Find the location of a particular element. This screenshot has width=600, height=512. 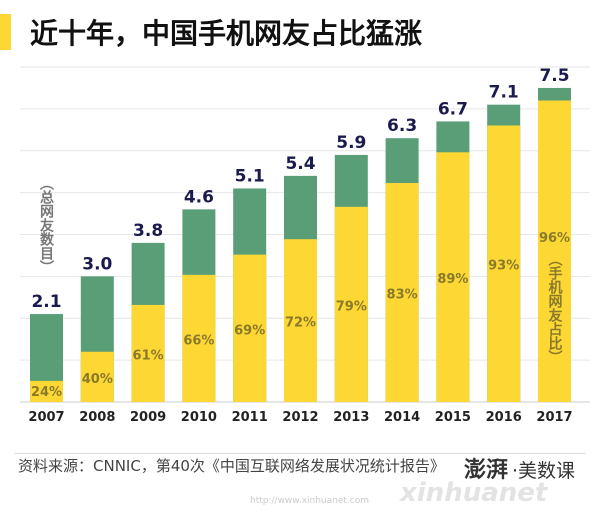

total-label: 3.0 is located at coordinates (97, 264).